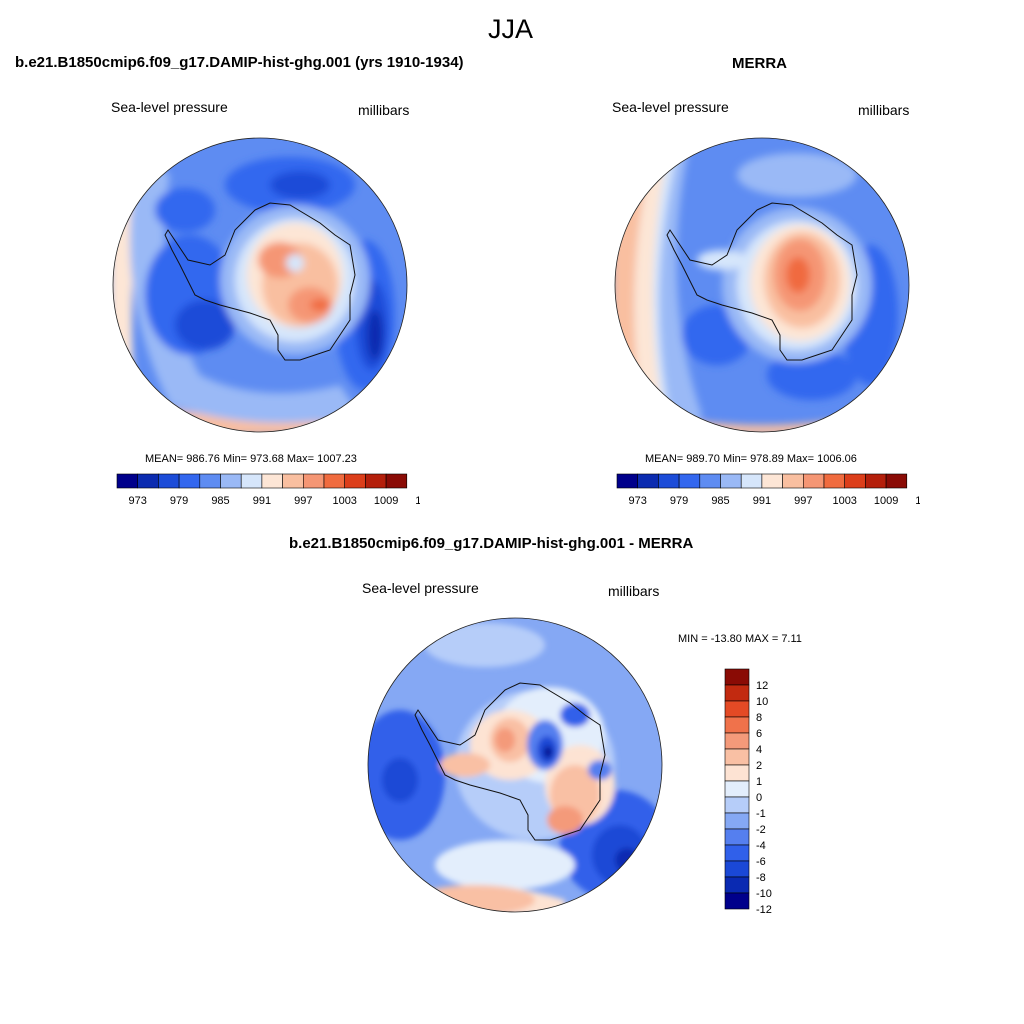  Describe the element at coordinates (169, 107) in the screenshot. I see `model-variable-label: Sea-level pressure` at that location.